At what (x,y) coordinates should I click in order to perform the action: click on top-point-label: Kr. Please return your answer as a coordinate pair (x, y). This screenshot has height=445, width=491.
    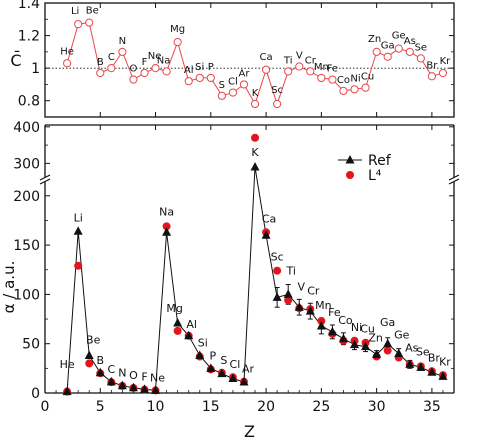
    Looking at the image, I should click on (446, 61).